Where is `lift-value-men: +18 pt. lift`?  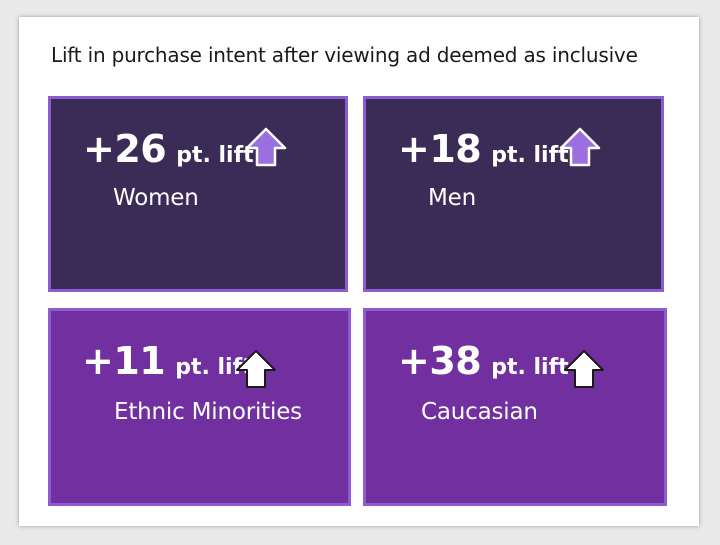
lift-value-men: +18 pt. lift is located at coordinates (483, 149).